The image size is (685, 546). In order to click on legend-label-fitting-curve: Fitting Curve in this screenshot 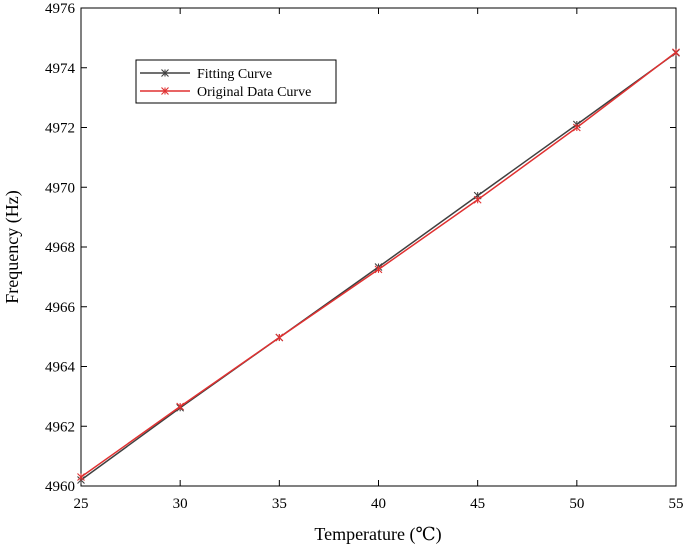, I will do `click(234, 74)`.